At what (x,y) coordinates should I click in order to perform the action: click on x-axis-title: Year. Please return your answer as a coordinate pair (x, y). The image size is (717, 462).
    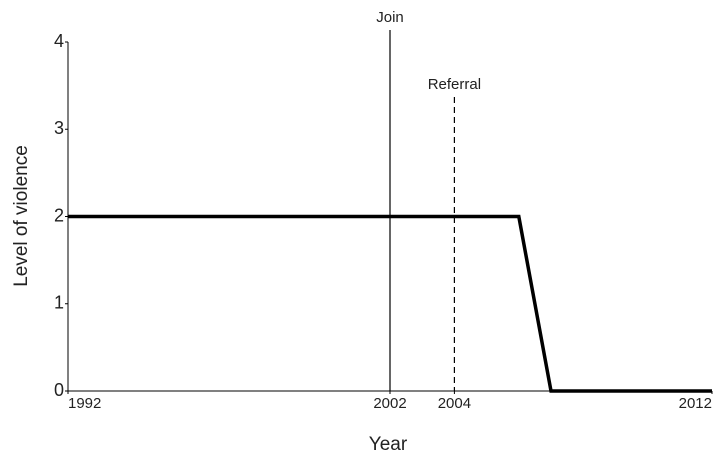
    Looking at the image, I should click on (388, 444).